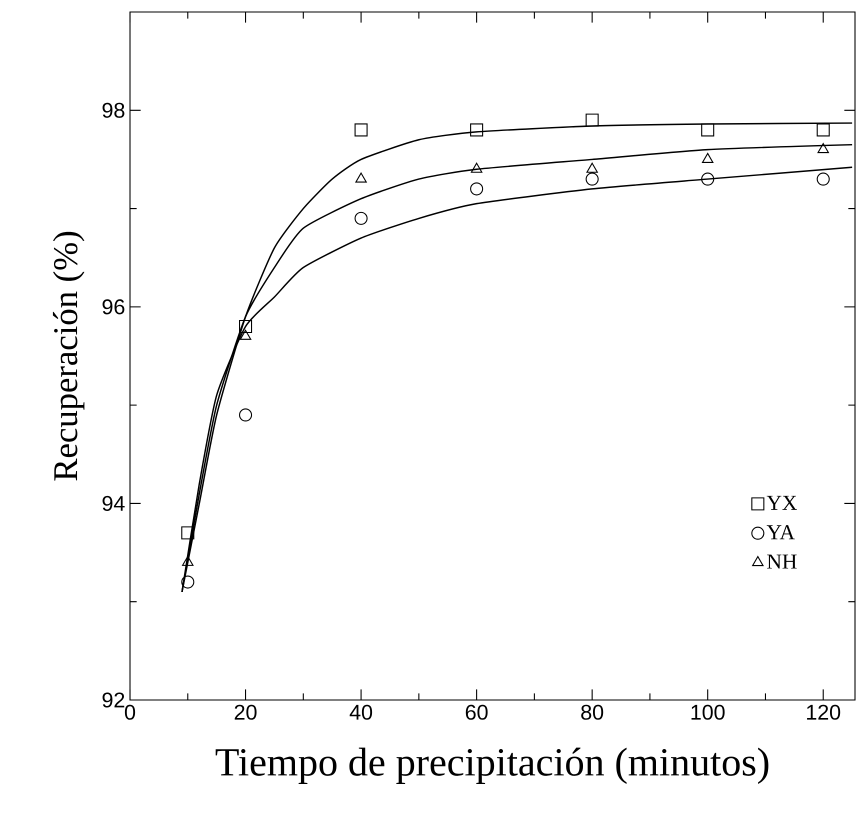 The width and height of the screenshot is (857, 821). What do you see at coordinates (245, 712) in the screenshot?
I see `x-tick-label: 20` at bounding box center [245, 712].